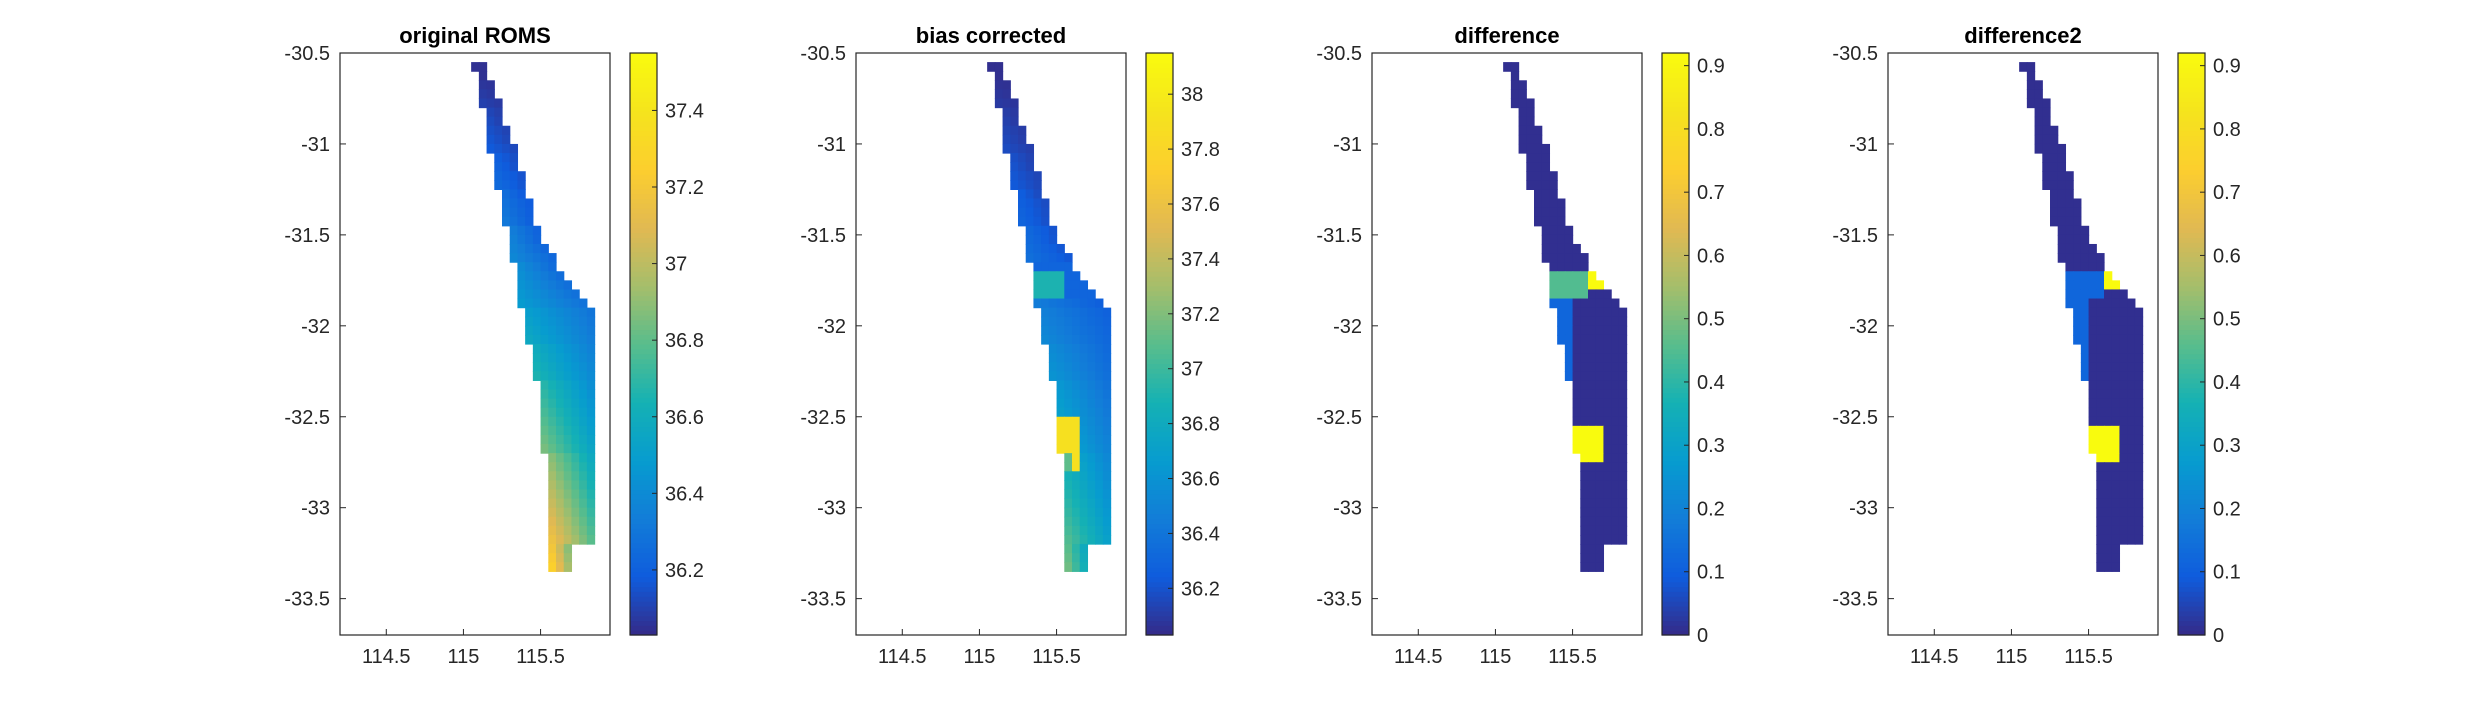 Image resolution: width=2480 pixels, height=709 pixels. What do you see at coordinates (2023, 344) in the screenshot?
I see `axes-box` at bounding box center [2023, 344].